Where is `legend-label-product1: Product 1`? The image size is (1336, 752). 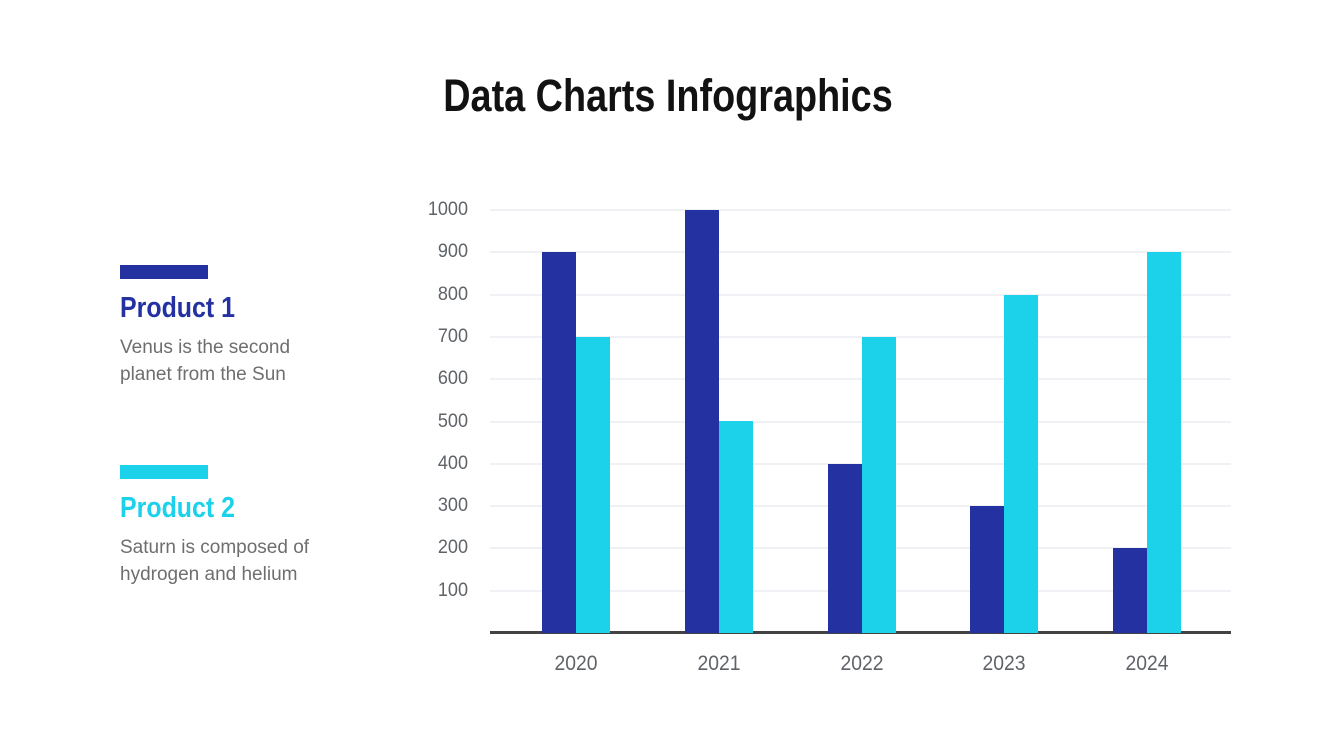
legend-label-product1: Product 1 is located at coordinates (178, 308).